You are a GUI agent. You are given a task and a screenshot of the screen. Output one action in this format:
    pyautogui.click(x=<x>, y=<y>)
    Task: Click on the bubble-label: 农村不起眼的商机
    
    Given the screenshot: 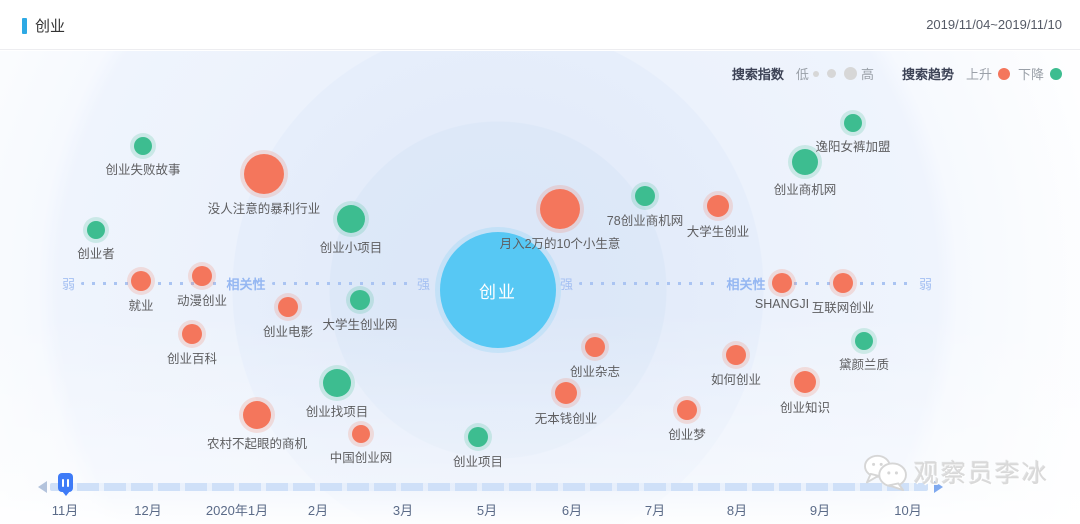 What is the action you would take?
    pyautogui.click(x=257, y=444)
    